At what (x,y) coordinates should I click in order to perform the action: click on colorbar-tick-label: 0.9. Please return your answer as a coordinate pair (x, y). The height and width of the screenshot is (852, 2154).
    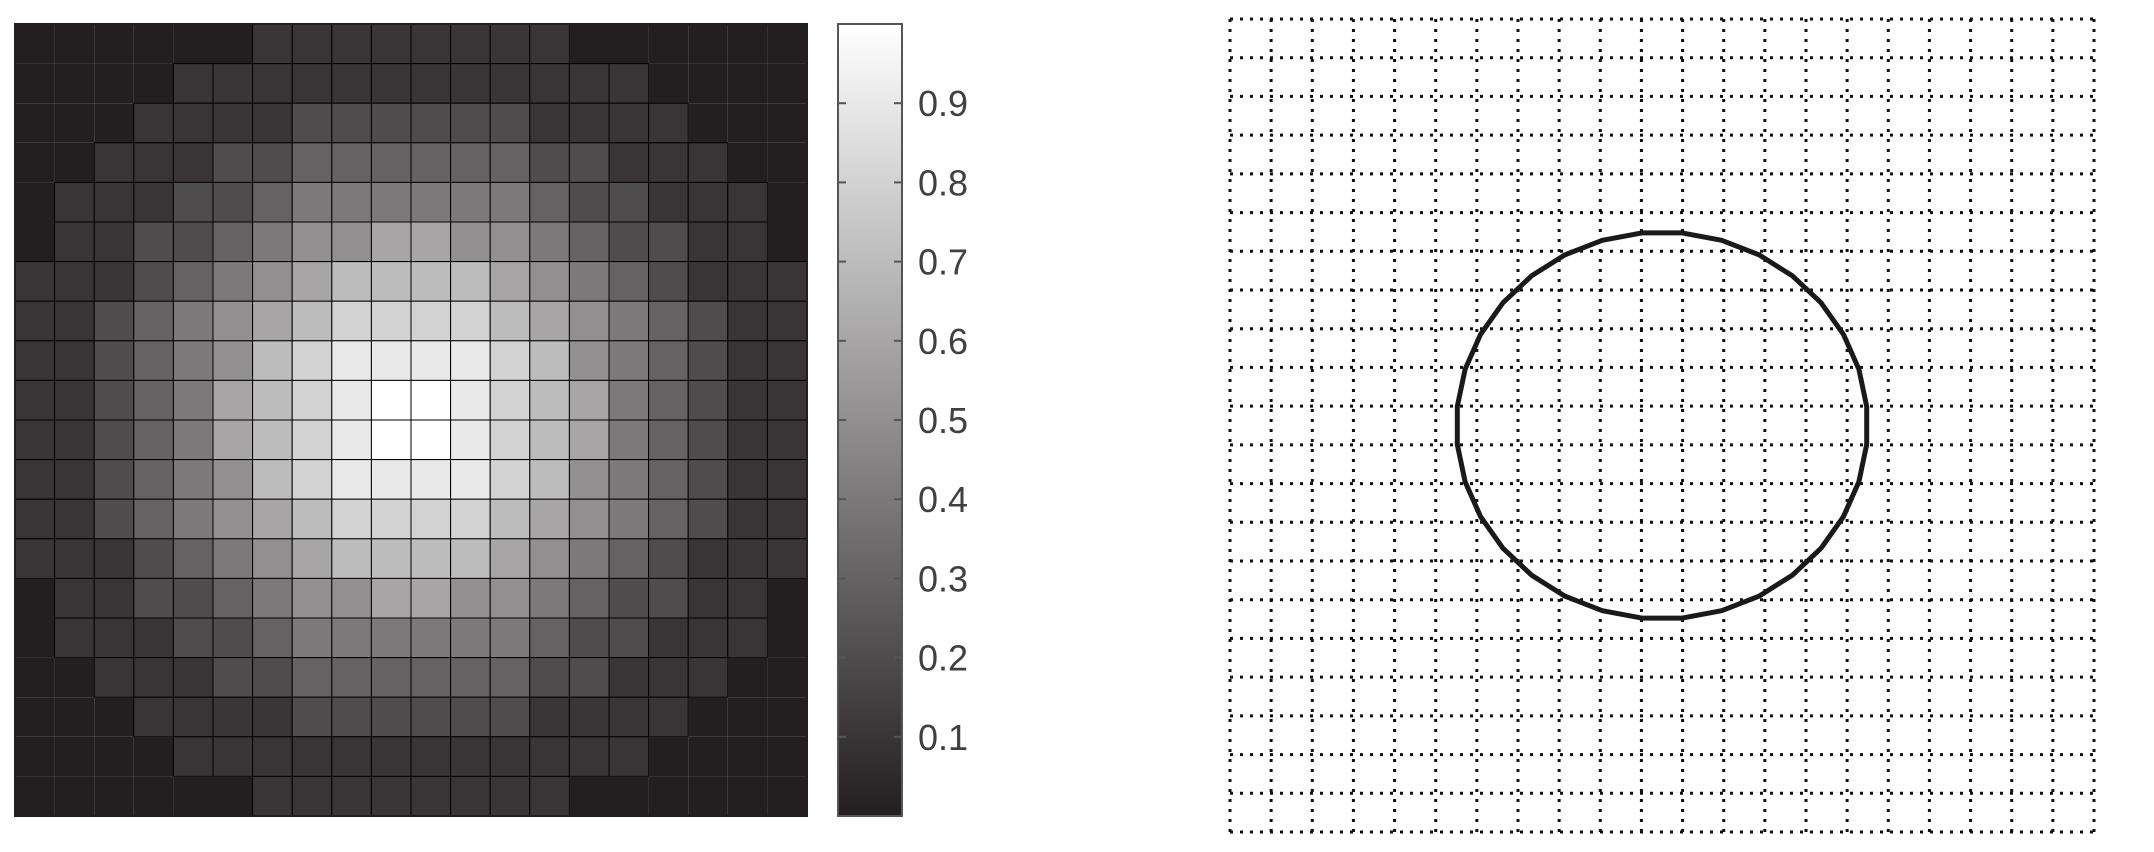
    Looking at the image, I should click on (943, 103).